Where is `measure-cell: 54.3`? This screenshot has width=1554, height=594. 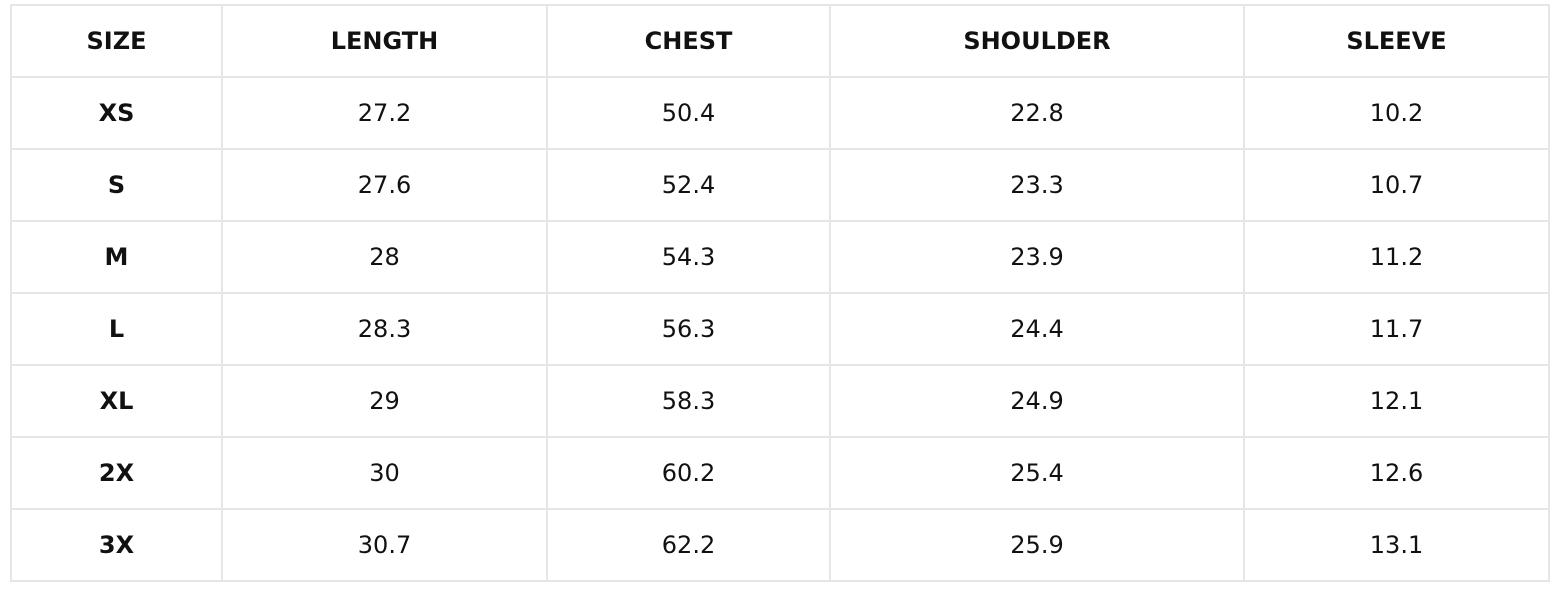 measure-cell: 54.3 is located at coordinates (688, 257).